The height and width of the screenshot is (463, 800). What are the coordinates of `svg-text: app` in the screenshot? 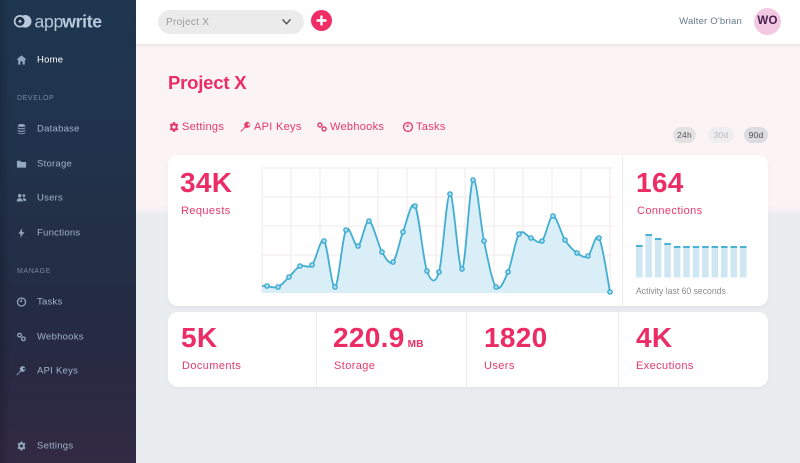 It's located at (49, 22).